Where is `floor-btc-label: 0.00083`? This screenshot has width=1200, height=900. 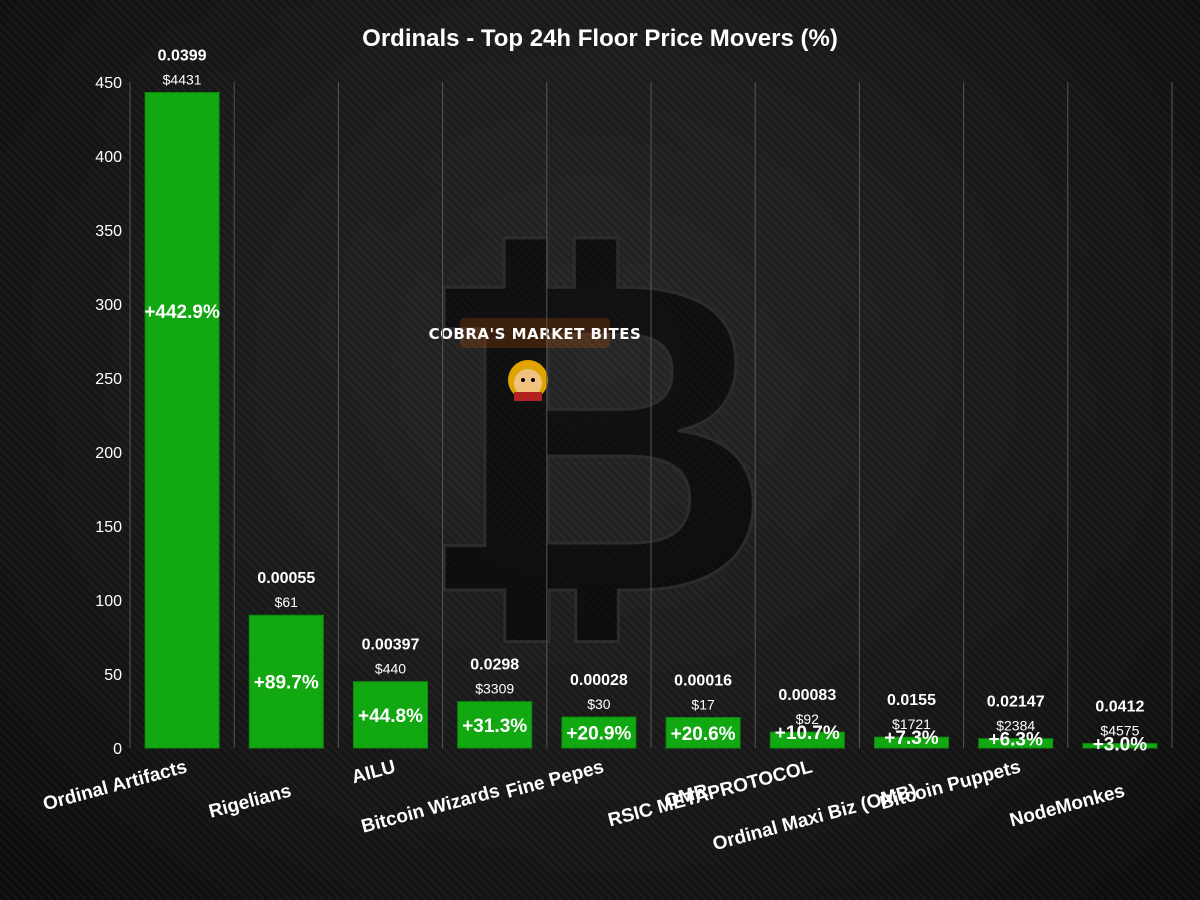 floor-btc-label: 0.00083 is located at coordinates (807, 695).